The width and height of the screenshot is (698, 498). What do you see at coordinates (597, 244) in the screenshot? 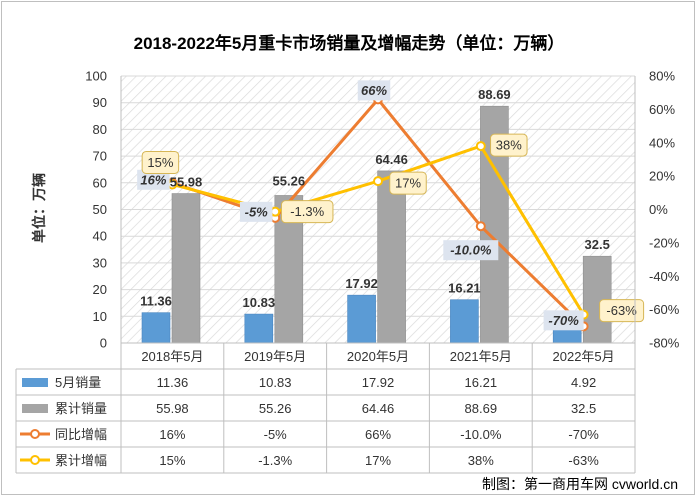
I see `data-label-bar: 32.5` at bounding box center [597, 244].